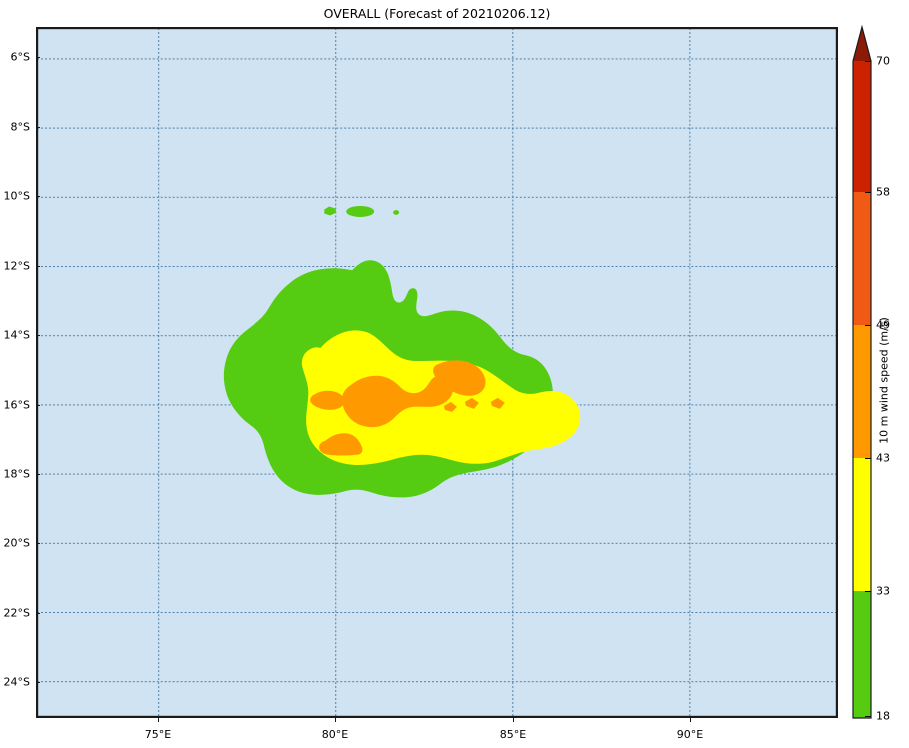  Describe the element at coordinates (16, 543) in the screenshot. I see `ytick-label-20S: 20°S` at that location.